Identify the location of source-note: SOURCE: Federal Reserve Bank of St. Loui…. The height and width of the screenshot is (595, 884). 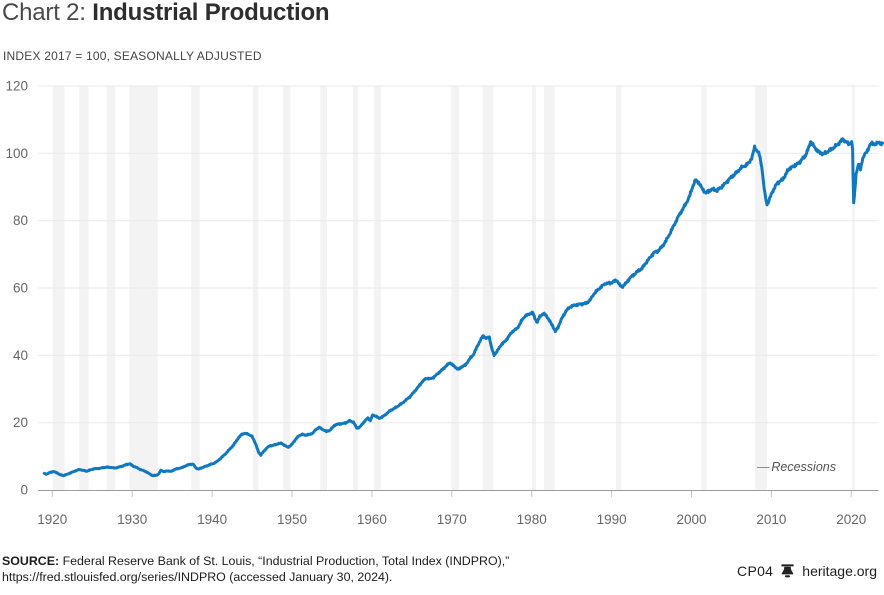
(255, 570).